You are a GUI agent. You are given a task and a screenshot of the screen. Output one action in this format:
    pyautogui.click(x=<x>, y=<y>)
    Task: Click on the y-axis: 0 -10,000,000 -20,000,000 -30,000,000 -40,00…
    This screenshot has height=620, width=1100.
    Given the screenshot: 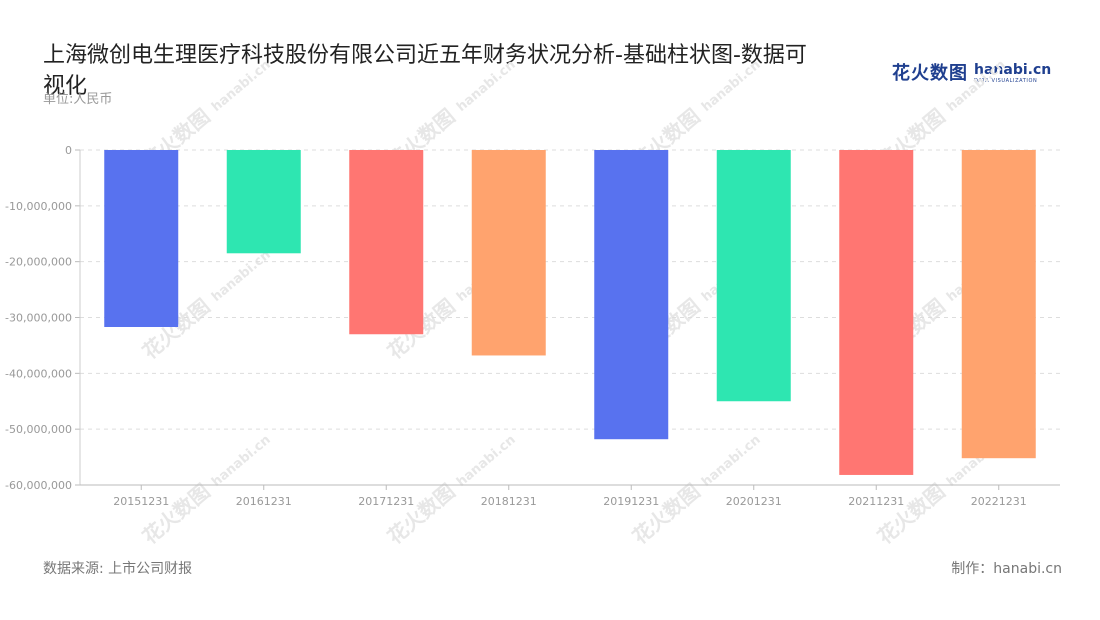 What is the action you would take?
    pyautogui.click(x=43, y=318)
    